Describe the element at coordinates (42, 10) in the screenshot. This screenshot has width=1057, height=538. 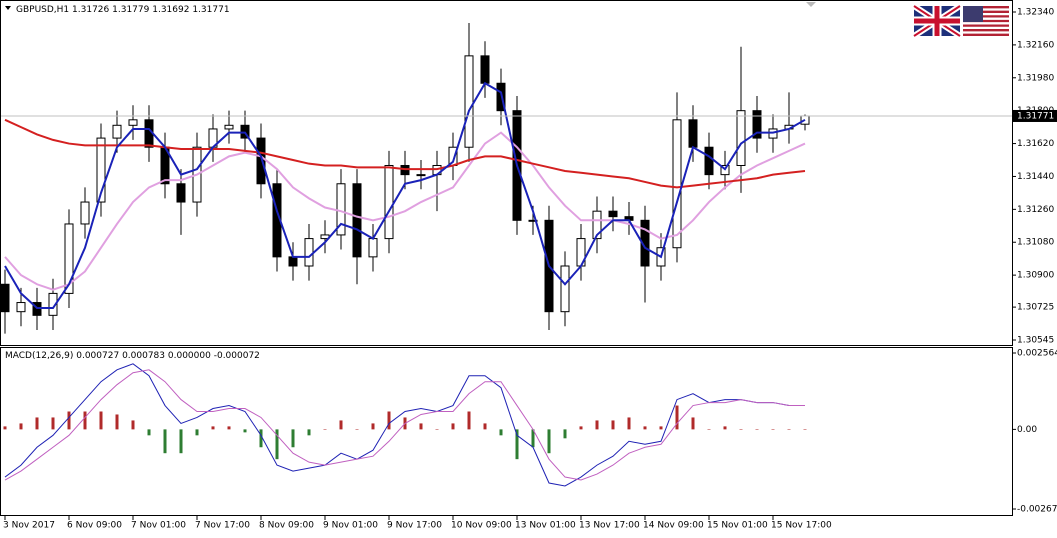
I see `symbol: GBPUSD,H1` at that location.